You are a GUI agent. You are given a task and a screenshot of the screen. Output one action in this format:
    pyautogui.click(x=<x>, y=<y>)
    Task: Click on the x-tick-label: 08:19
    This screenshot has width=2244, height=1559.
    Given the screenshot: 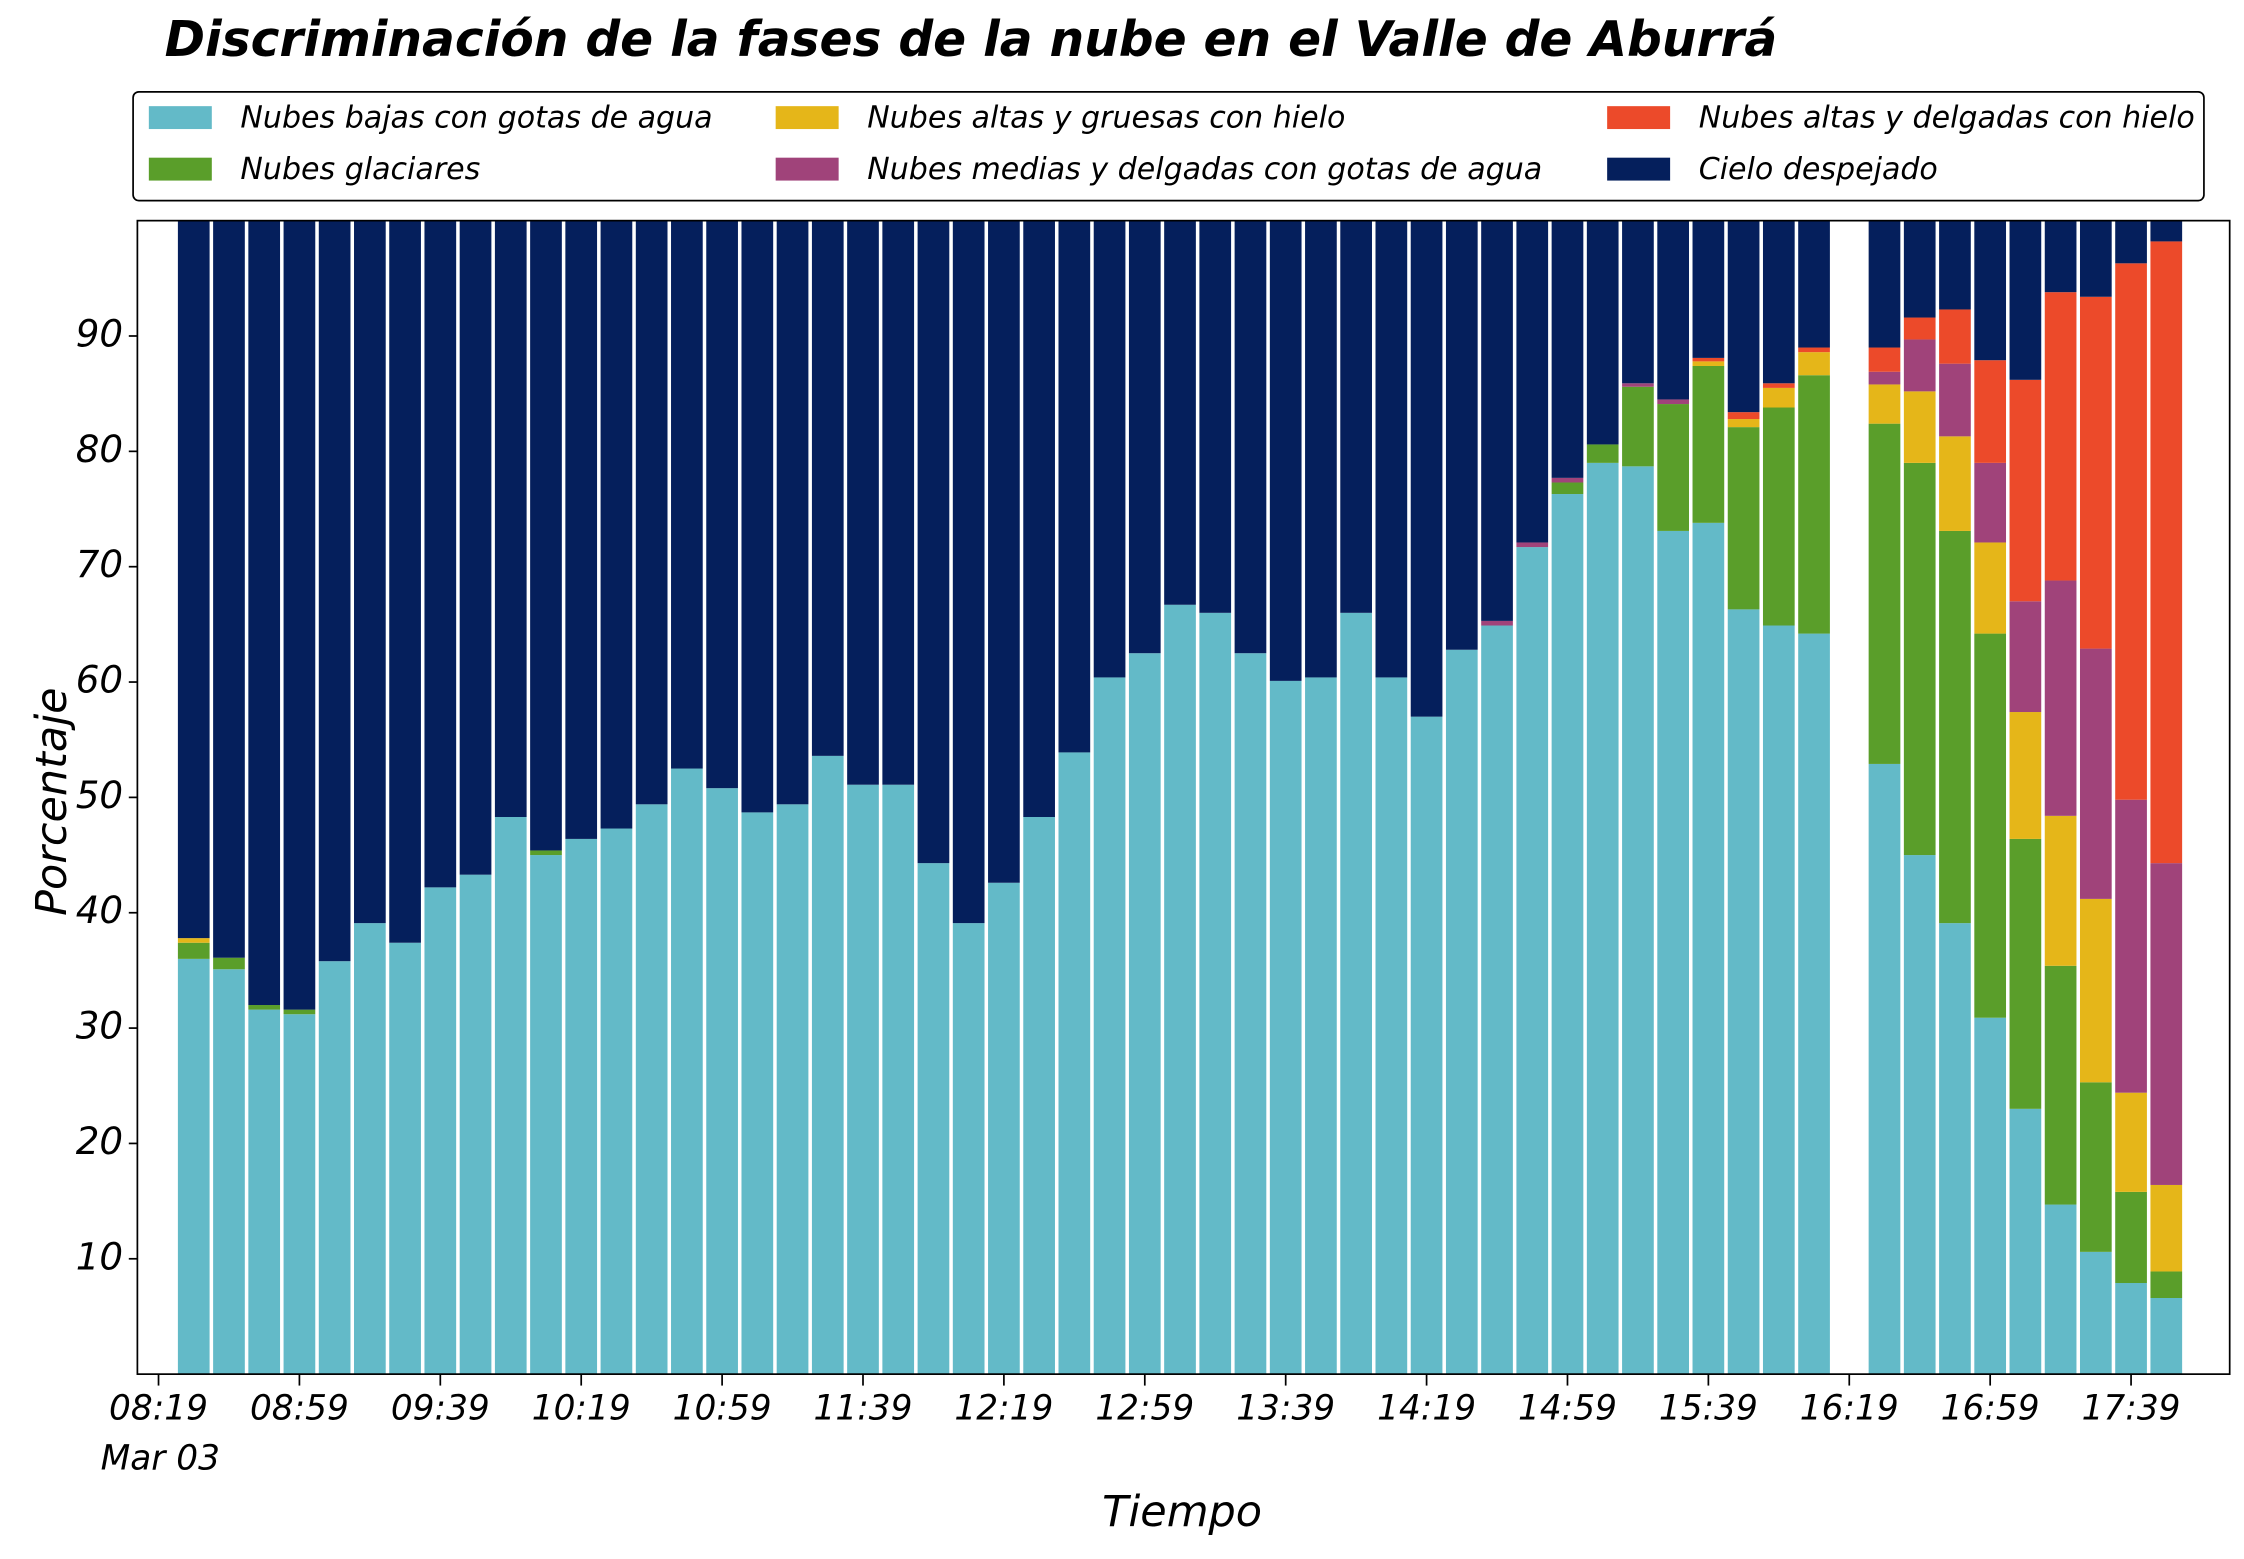 What is the action you would take?
    pyautogui.click(x=158, y=1408)
    